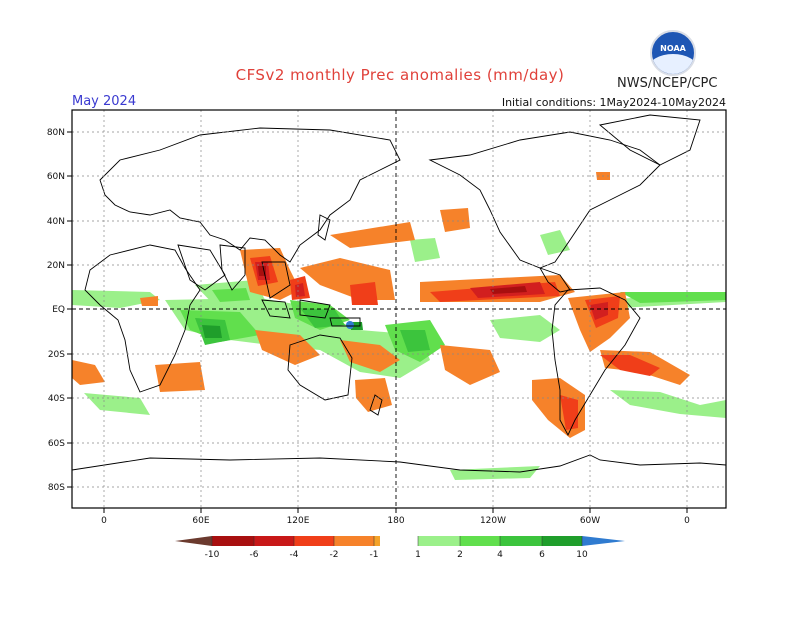 The width and height of the screenshot is (800, 618). What do you see at coordinates (56, 444) in the screenshot?
I see `lat-label: 60S` at bounding box center [56, 444].